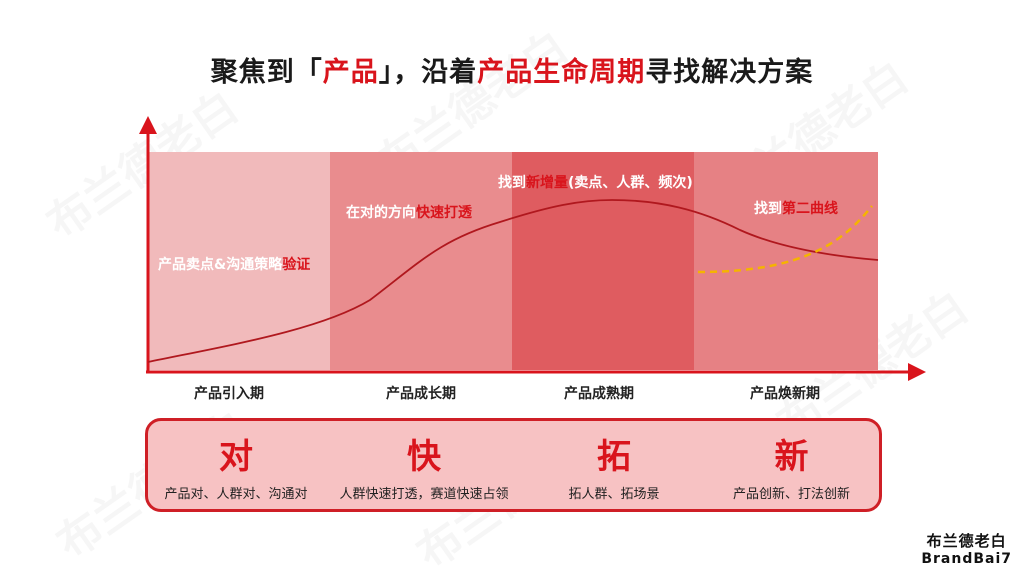 The image size is (1024, 581). I want to click on strategy-item: 新 产品创新、打法创新, so click(791, 468).